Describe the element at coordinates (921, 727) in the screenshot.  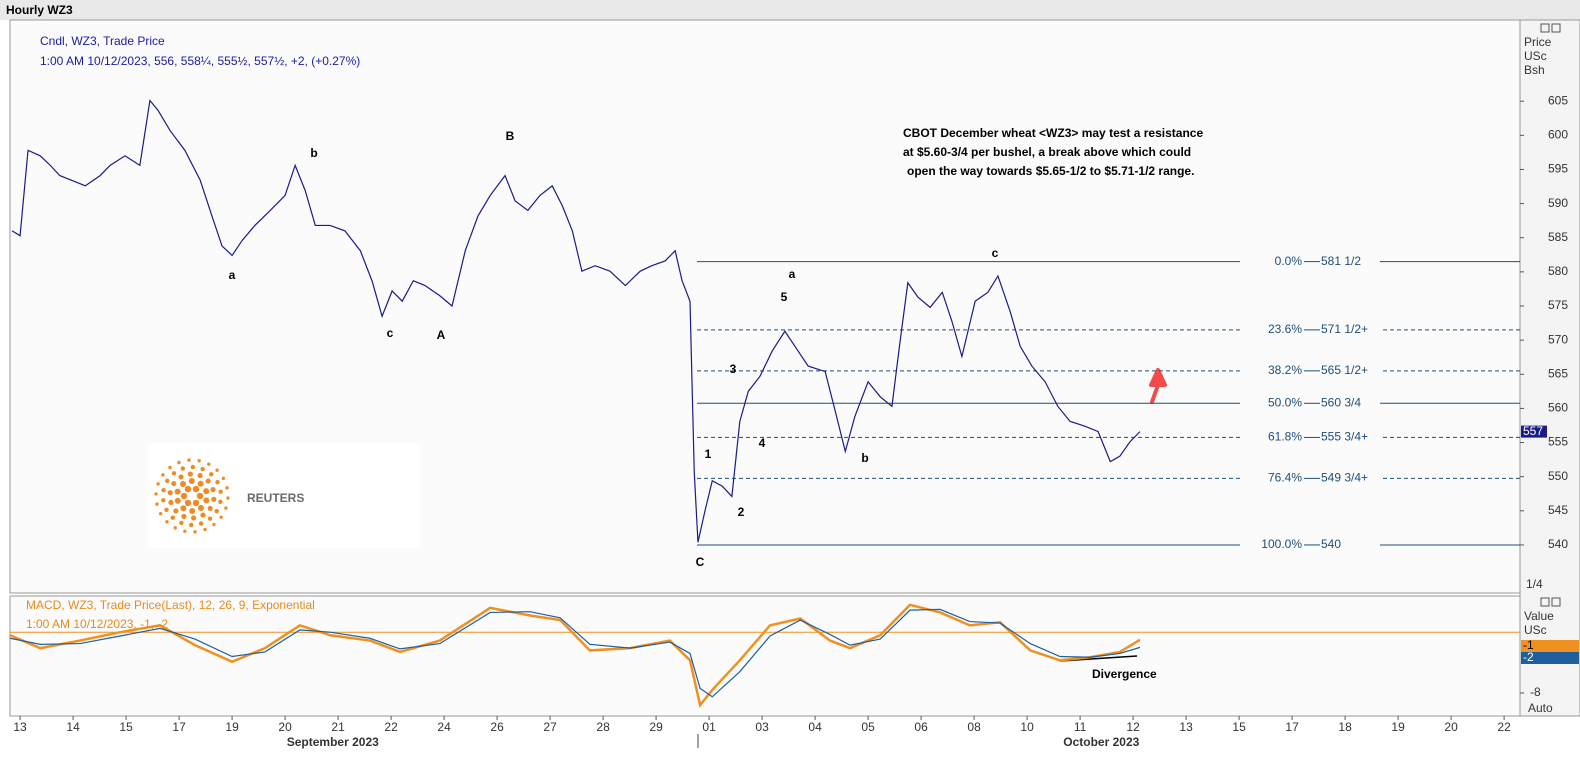
I see `x-tick-label: 06` at that location.